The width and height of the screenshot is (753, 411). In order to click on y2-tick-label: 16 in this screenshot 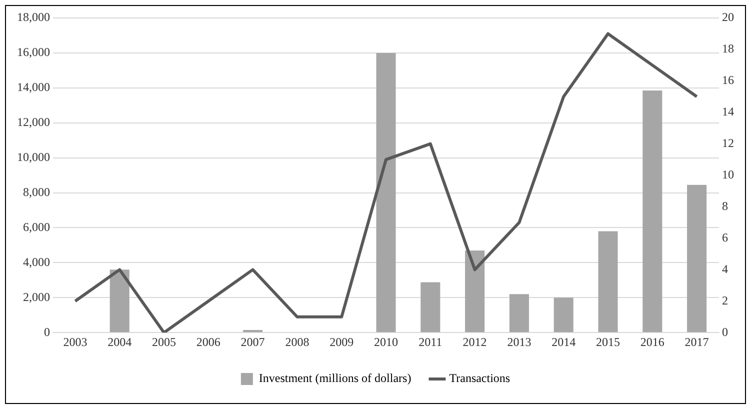, I will do `click(728, 80)`.